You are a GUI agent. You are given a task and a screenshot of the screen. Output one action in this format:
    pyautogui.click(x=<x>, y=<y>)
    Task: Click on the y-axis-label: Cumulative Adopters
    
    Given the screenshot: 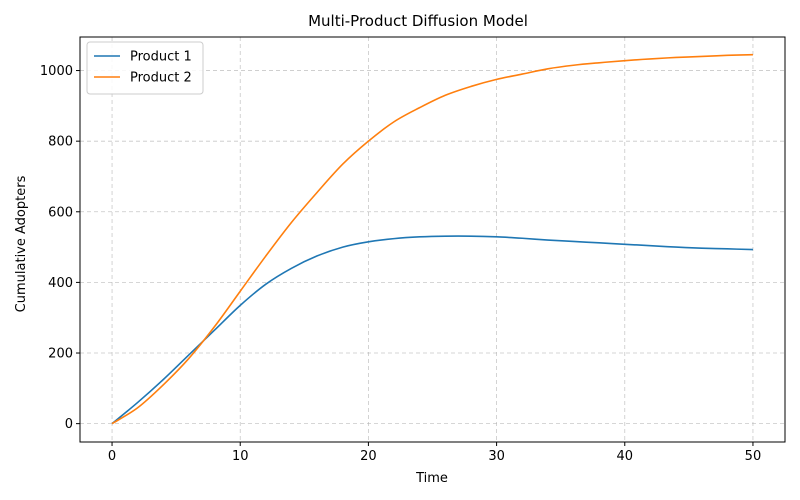 What is the action you would take?
    pyautogui.click(x=21, y=243)
    